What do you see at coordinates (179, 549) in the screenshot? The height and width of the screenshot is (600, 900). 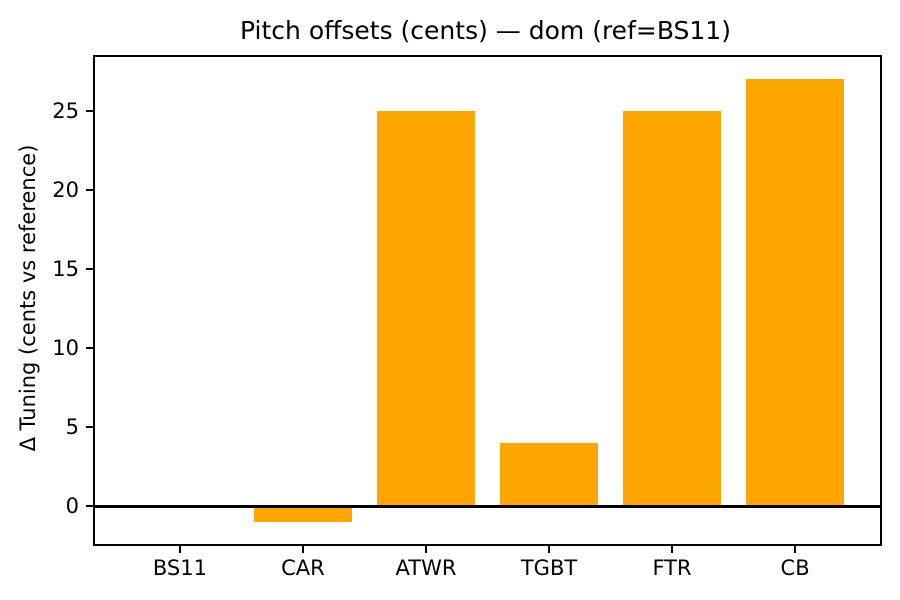 I see `x-tick-mark-BS11` at bounding box center [179, 549].